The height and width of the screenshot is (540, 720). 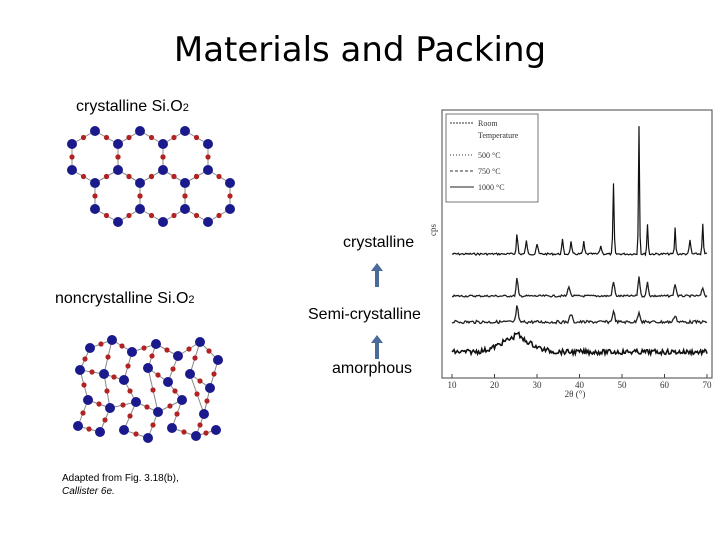 What do you see at coordinates (623, 385) in the screenshot?
I see `x-tick-label: 50` at bounding box center [623, 385].